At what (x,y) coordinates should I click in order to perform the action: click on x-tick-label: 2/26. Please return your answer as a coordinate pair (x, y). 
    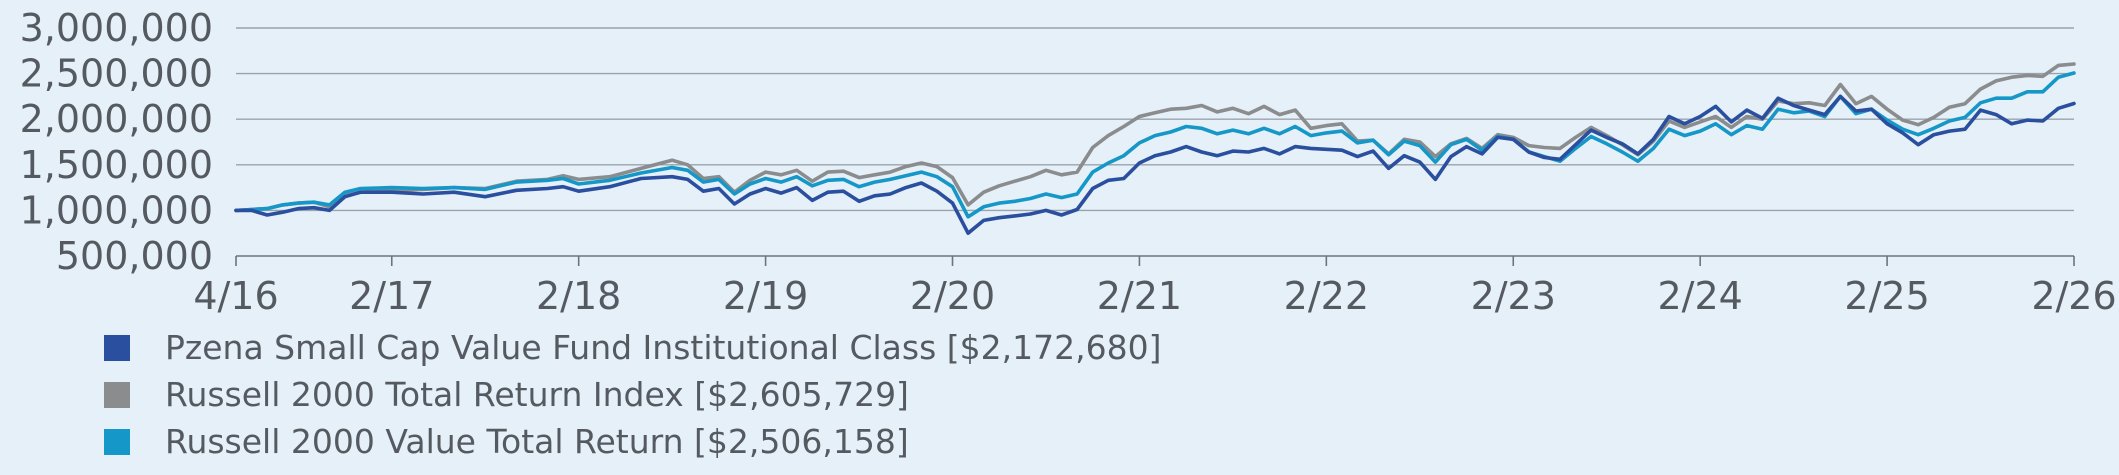
    Looking at the image, I should click on (2073, 296).